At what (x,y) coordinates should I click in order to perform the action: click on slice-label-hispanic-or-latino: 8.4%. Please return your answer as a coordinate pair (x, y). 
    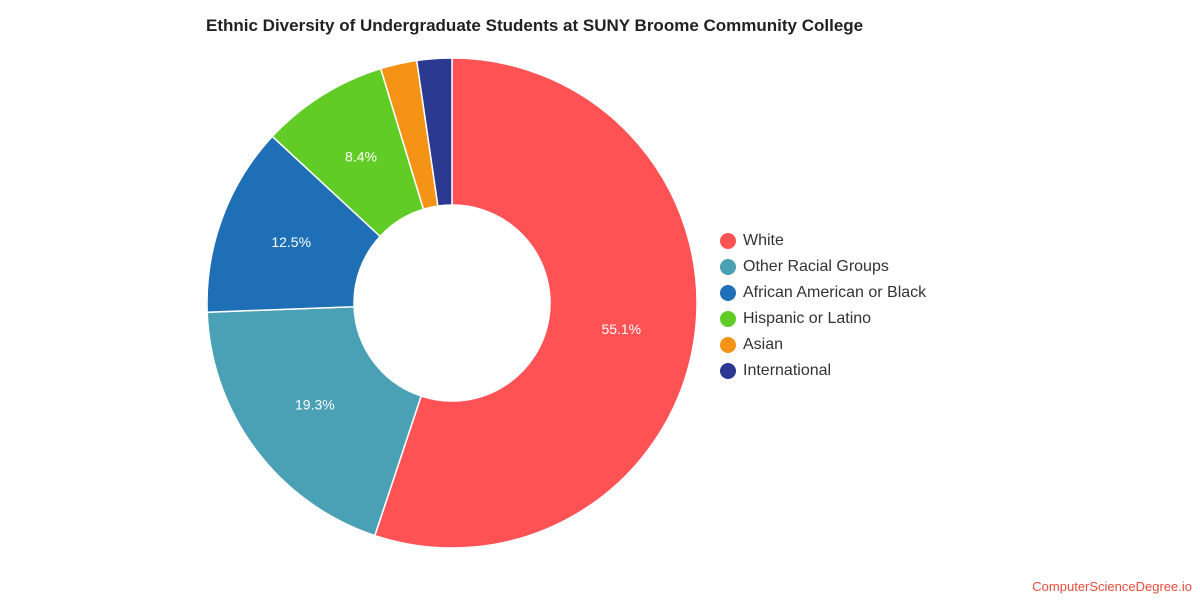
    Looking at the image, I should click on (361, 156).